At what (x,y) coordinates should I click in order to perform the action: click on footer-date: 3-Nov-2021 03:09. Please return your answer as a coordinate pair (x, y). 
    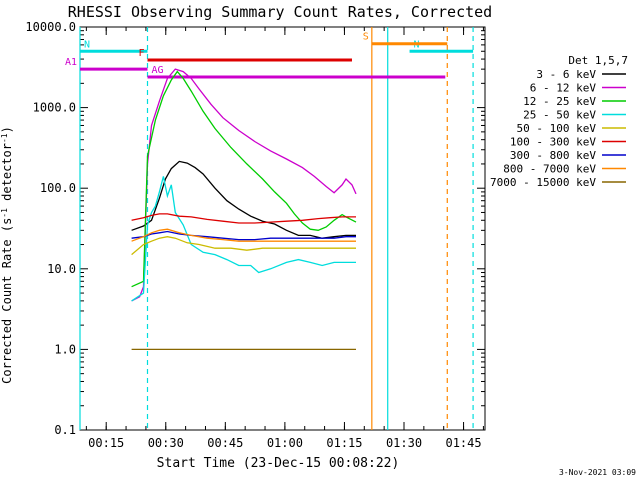
    Looking at the image, I should click on (597, 472).